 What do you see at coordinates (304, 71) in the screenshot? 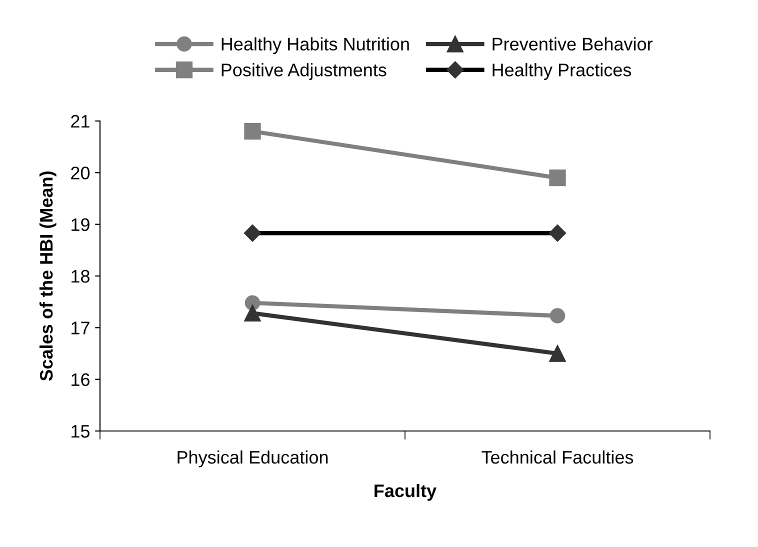
I see `legend-label: Positive Adjustments` at bounding box center [304, 71].